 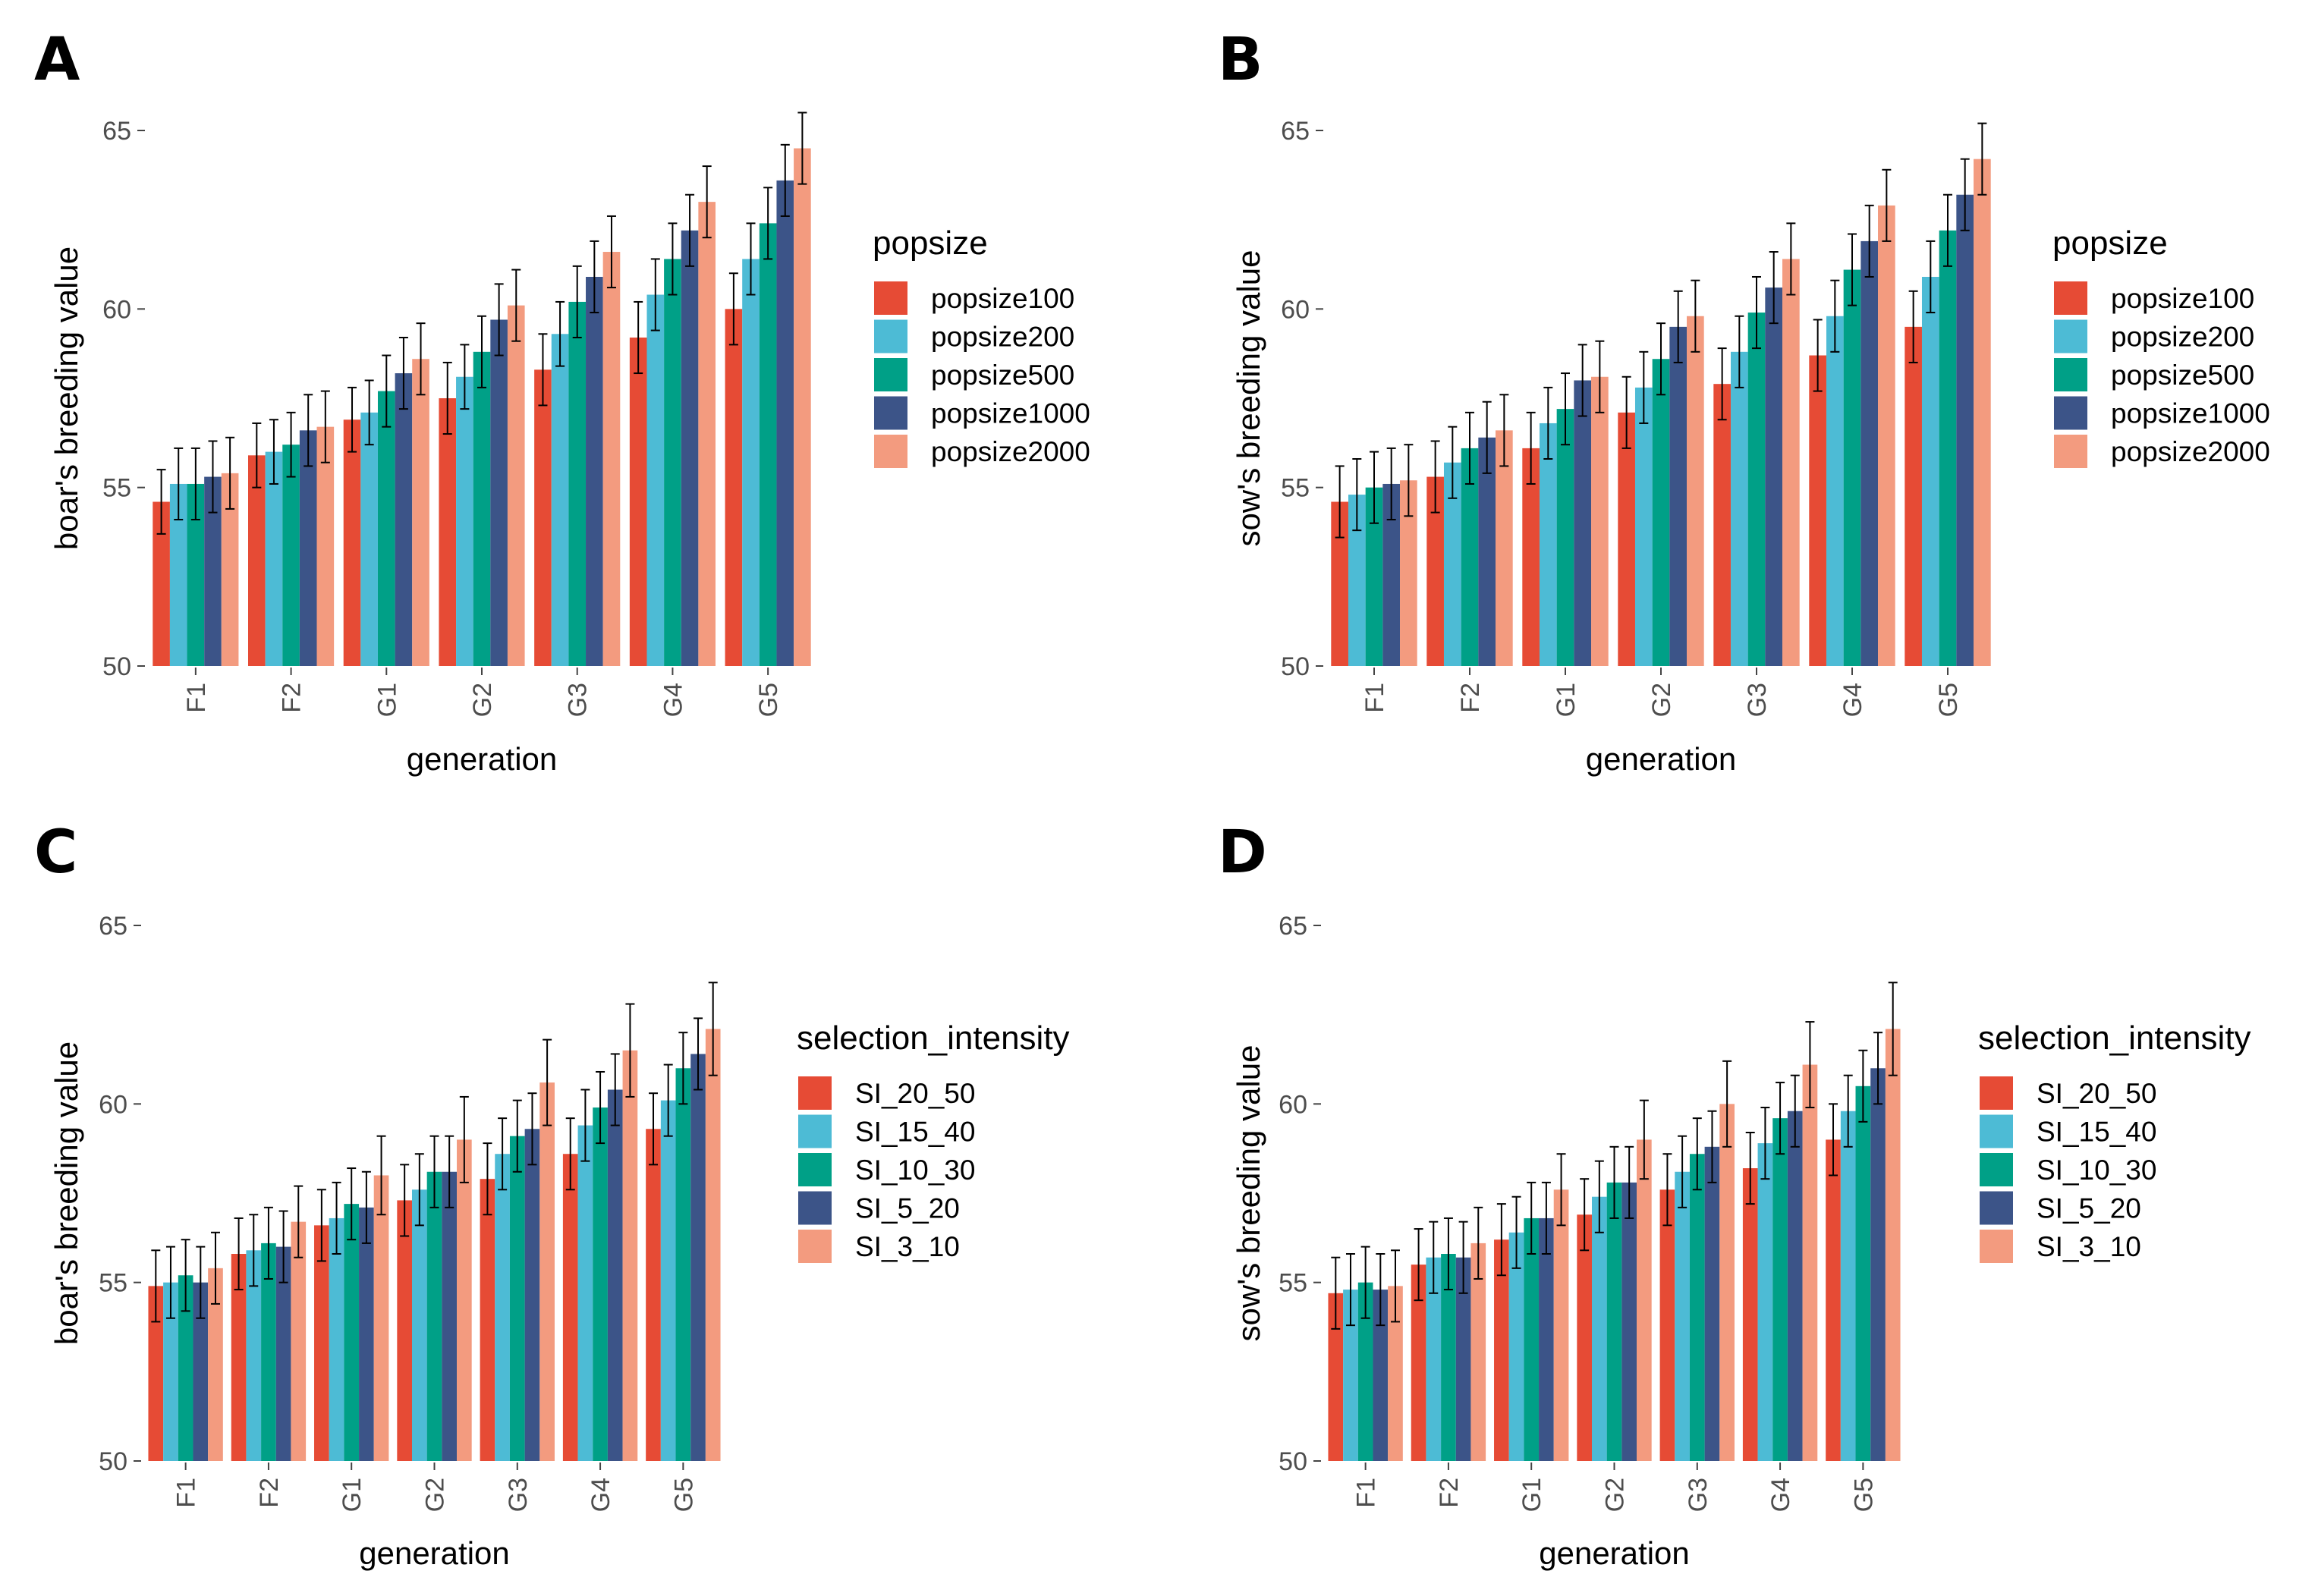 What do you see at coordinates (352, 1495) in the screenshot?
I see `x-tick-label: G1` at bounding box center [352, 1495].